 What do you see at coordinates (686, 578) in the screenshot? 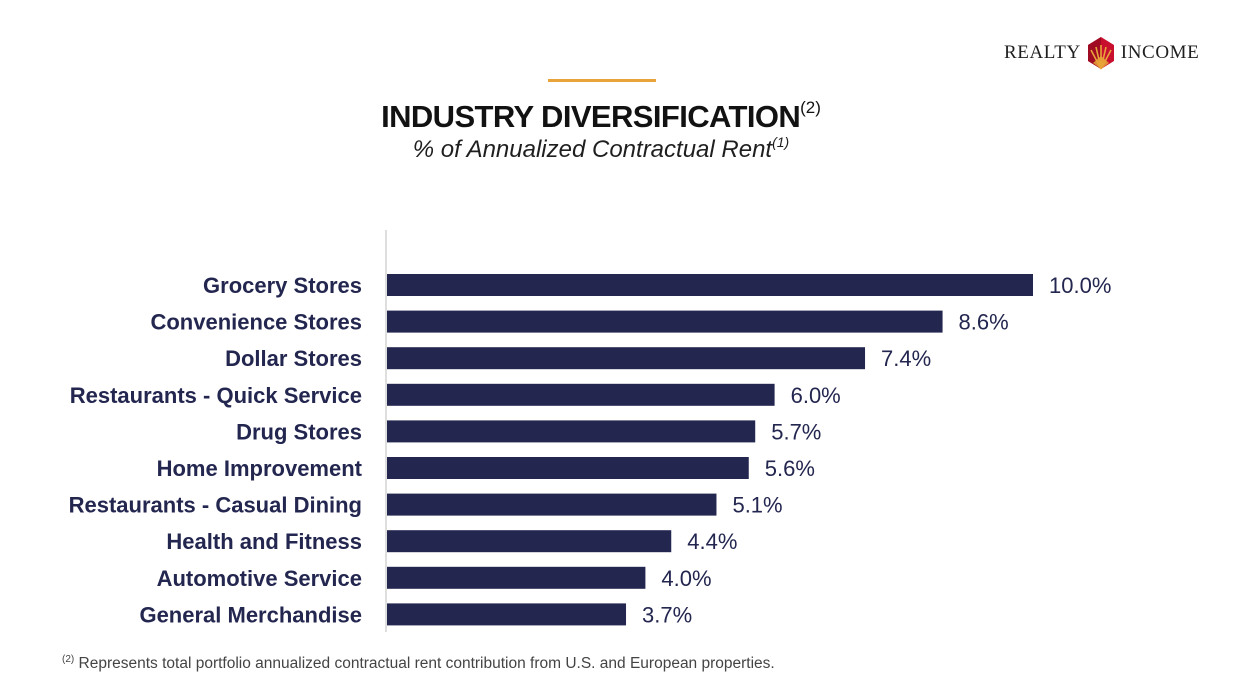
I see `value-label: 4.0%` at bounding box center [686, 578].